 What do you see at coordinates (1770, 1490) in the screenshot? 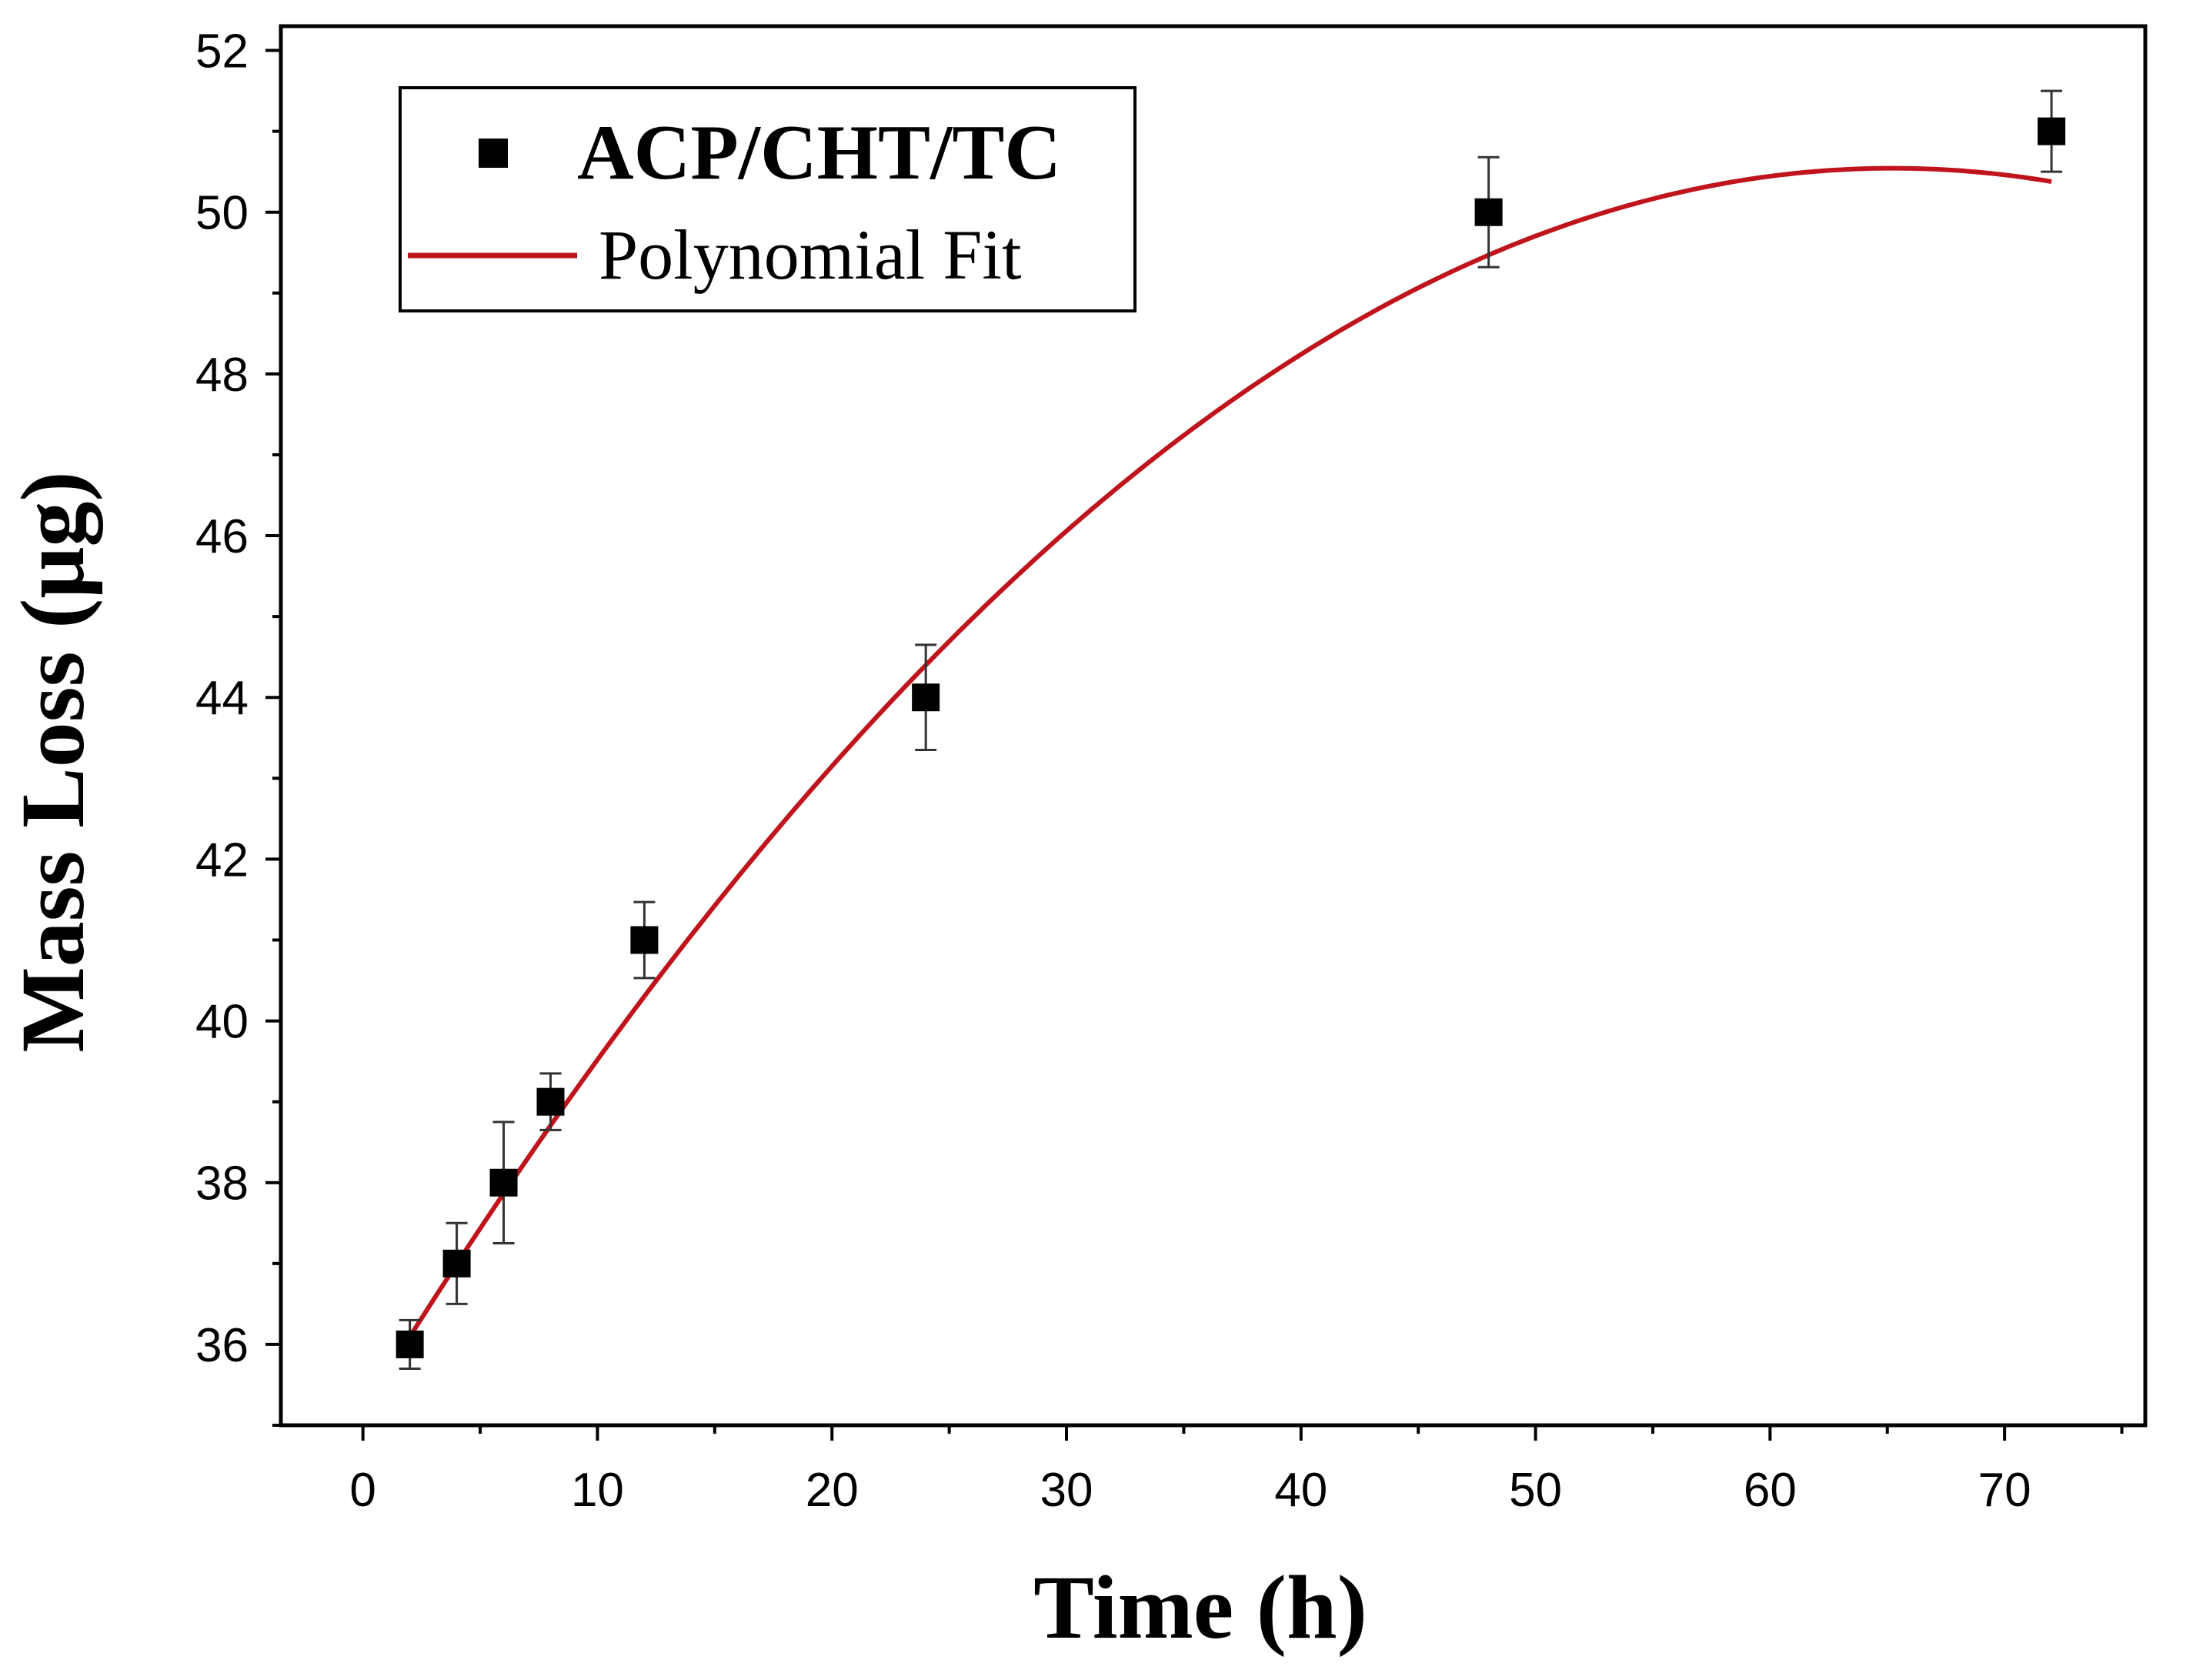
I see `x-tick-label-60: 60` at bounding box center [1770, 1490].